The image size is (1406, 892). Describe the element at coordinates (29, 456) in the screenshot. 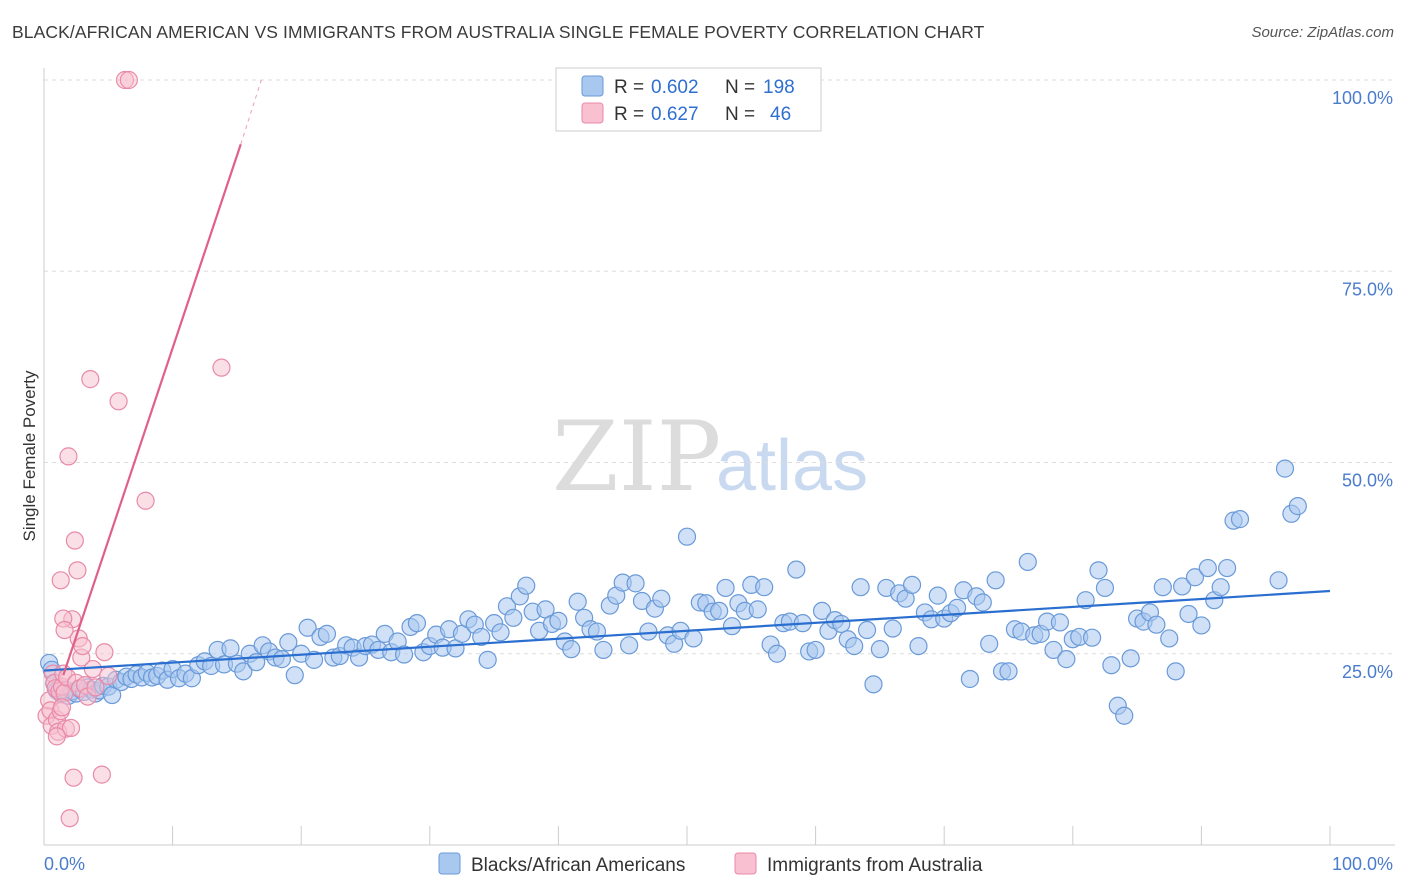

I see `y-axis-label: Single Female Poverty` at that location.